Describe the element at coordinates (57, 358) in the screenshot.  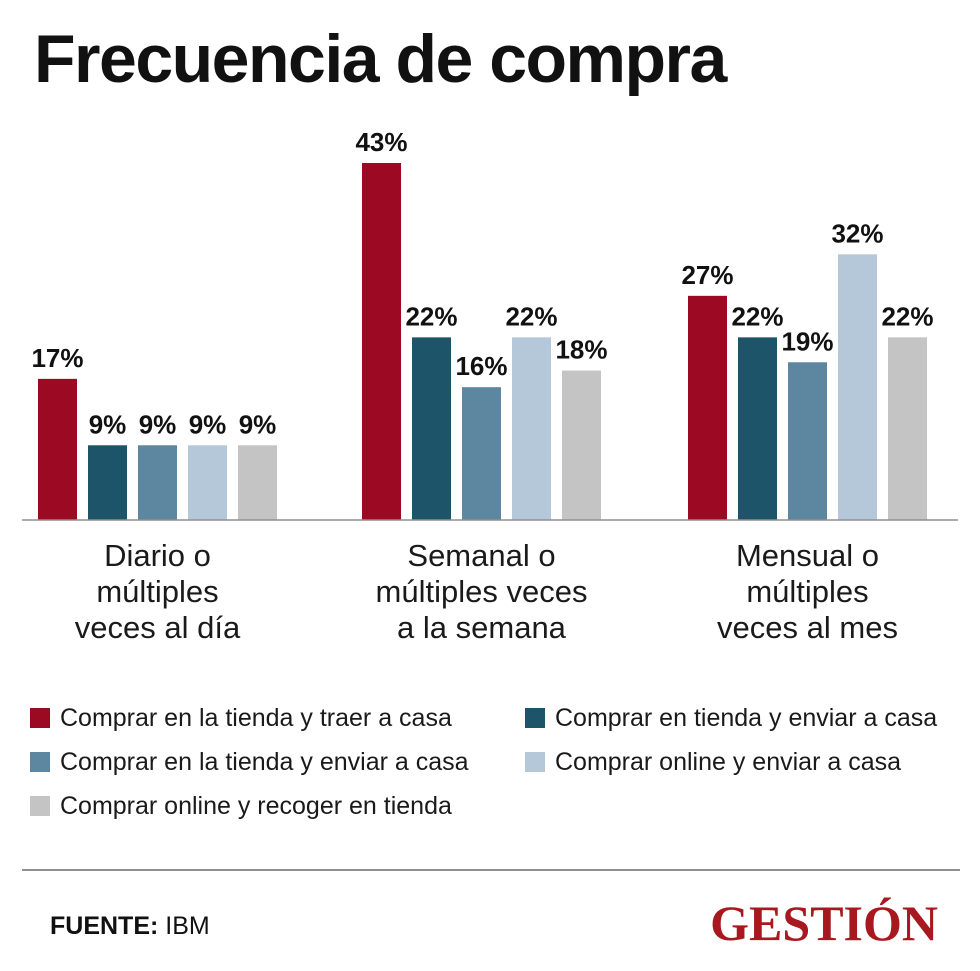
I see `bar-value-label: 17%` at that location.